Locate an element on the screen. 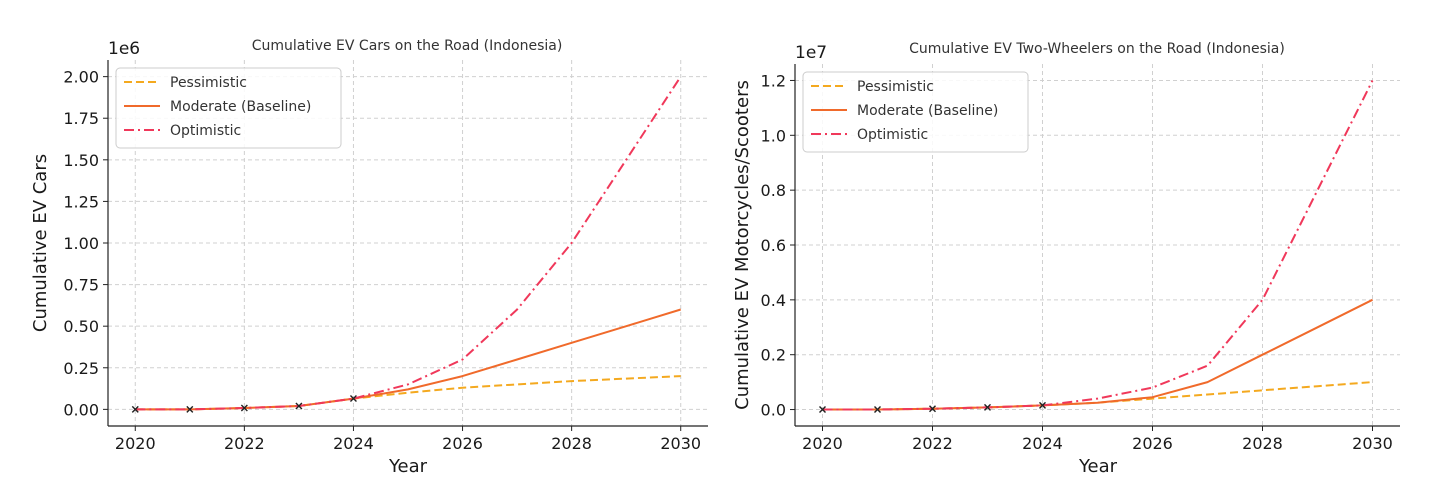 This screenshot has height=488, width=1438. cars-y-tick-label: 1.00 is located at coordinates (81, 243).